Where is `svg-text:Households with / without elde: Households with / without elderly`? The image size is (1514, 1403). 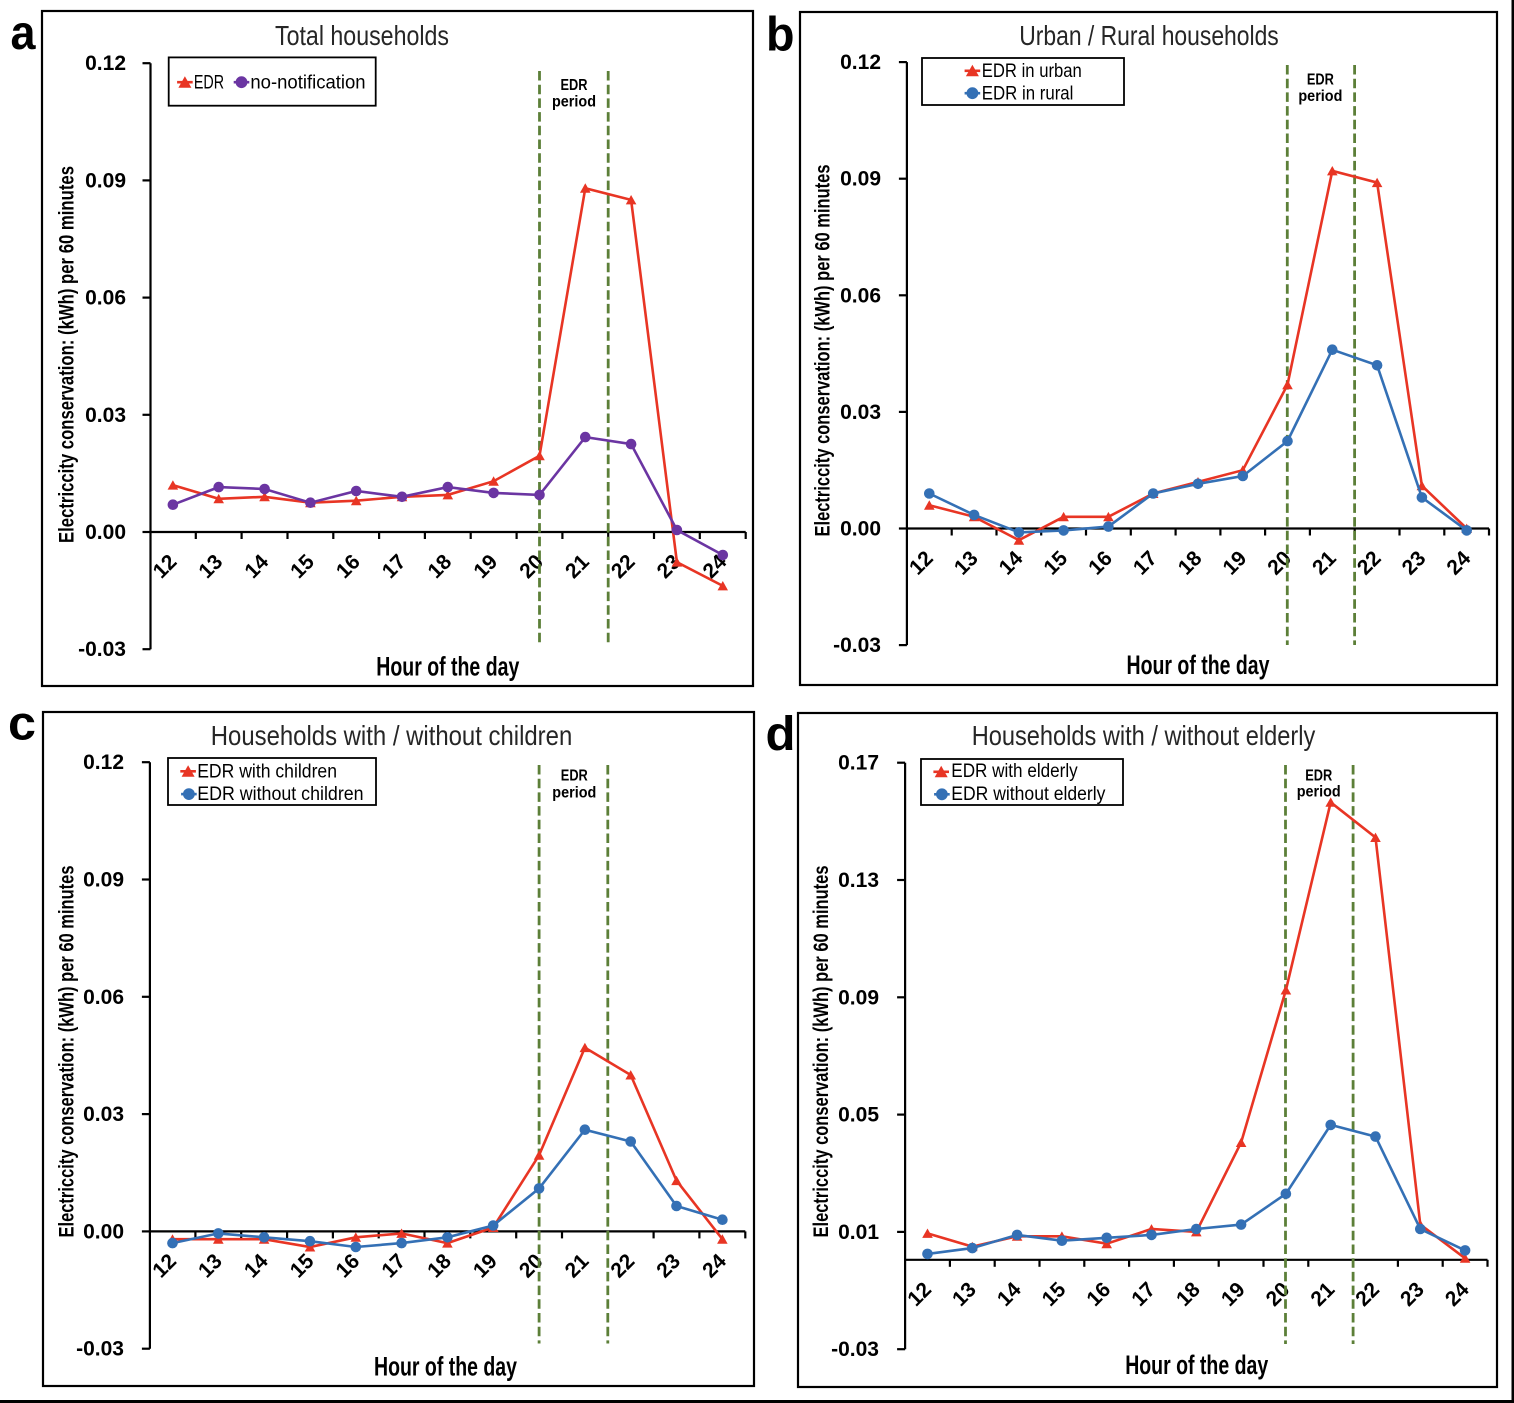 svg-text:Households with / without elde: Households with / without elderly is located at coordinates (1144, 735).